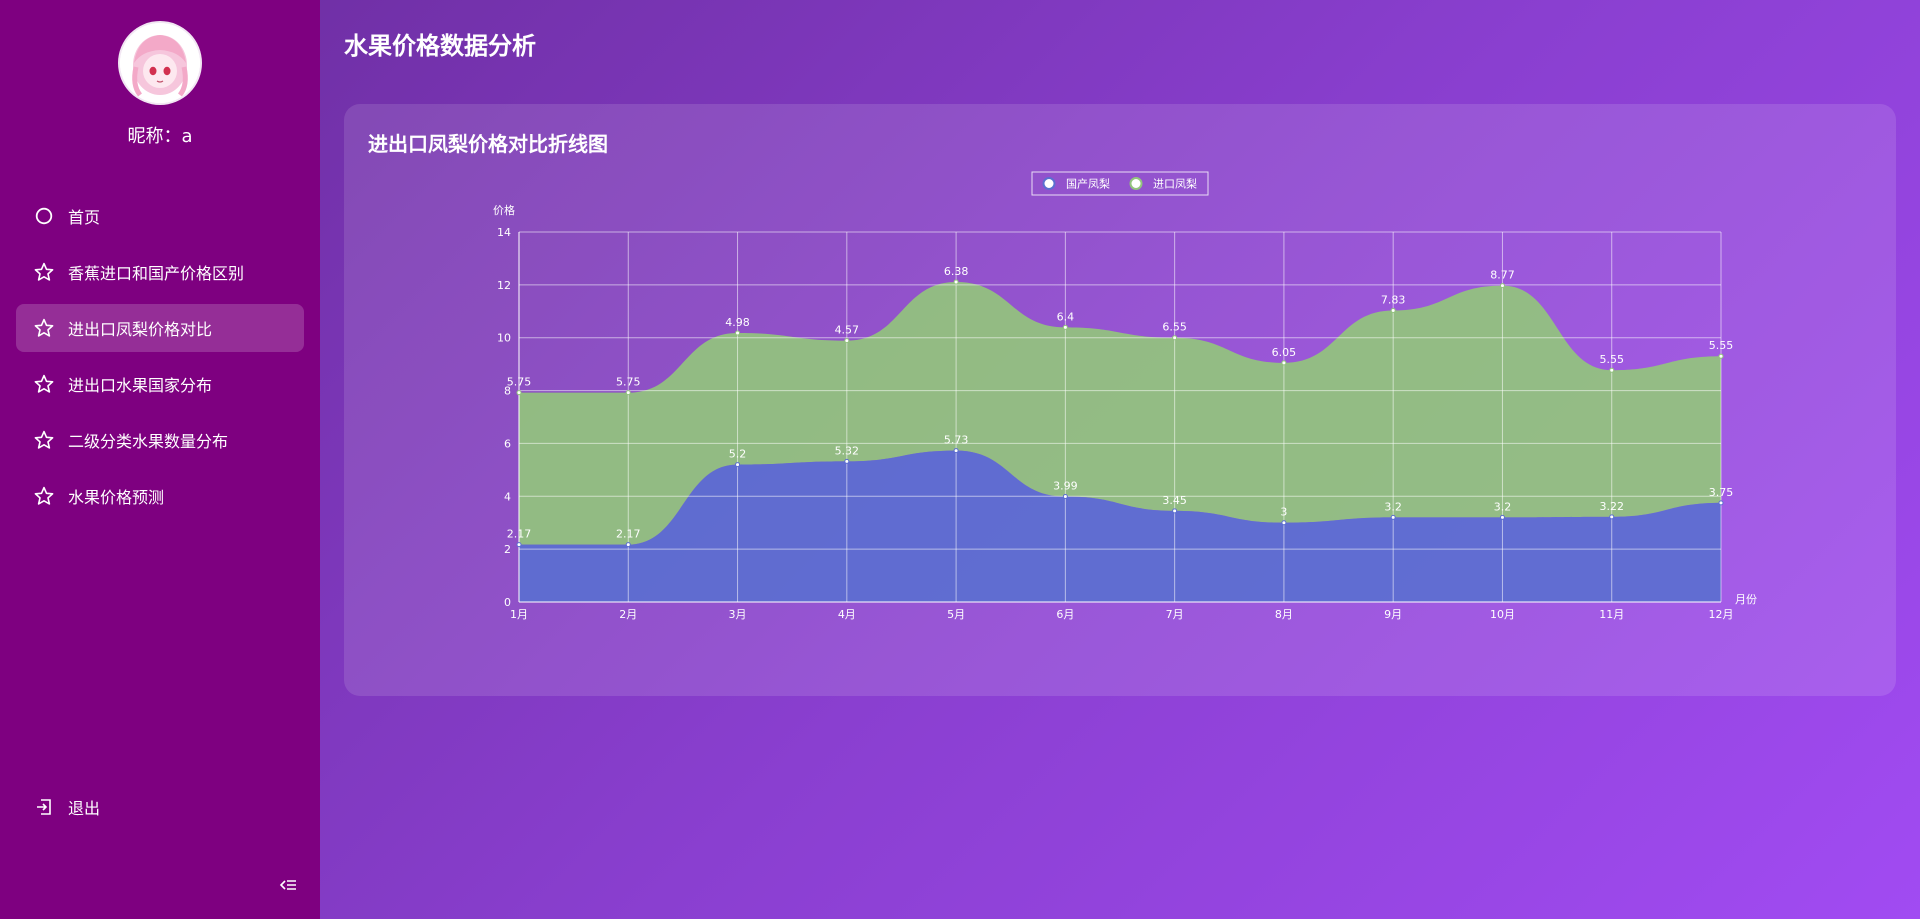  Describe the element at coordinates (738, 614) in the screenshot. I see `x-tick-label: 3月` at that location.